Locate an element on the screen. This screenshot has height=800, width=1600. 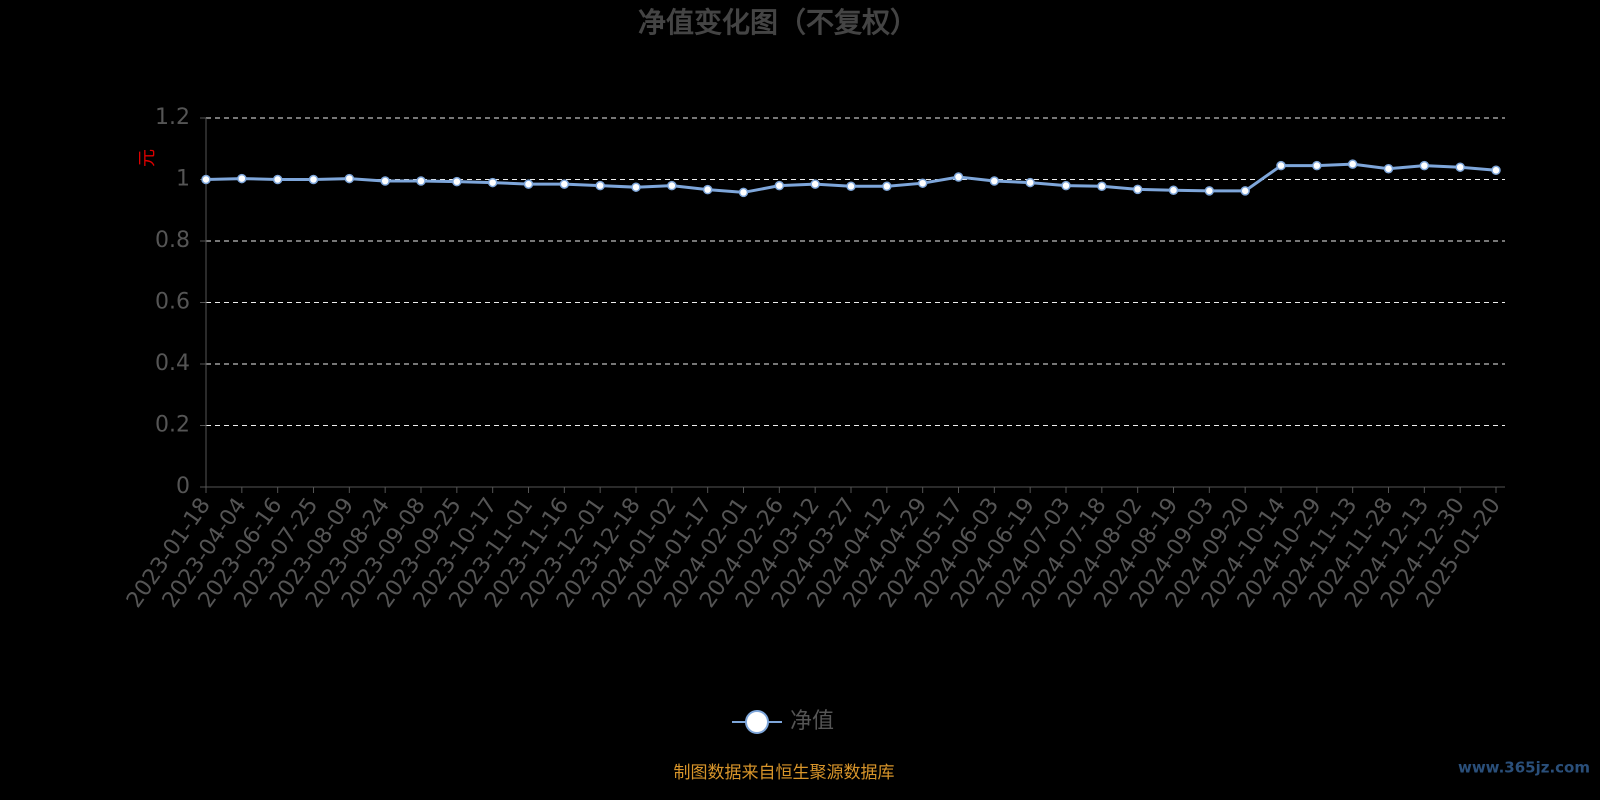
watermark: www.365jz.com is located at coordinates (1524, 768).